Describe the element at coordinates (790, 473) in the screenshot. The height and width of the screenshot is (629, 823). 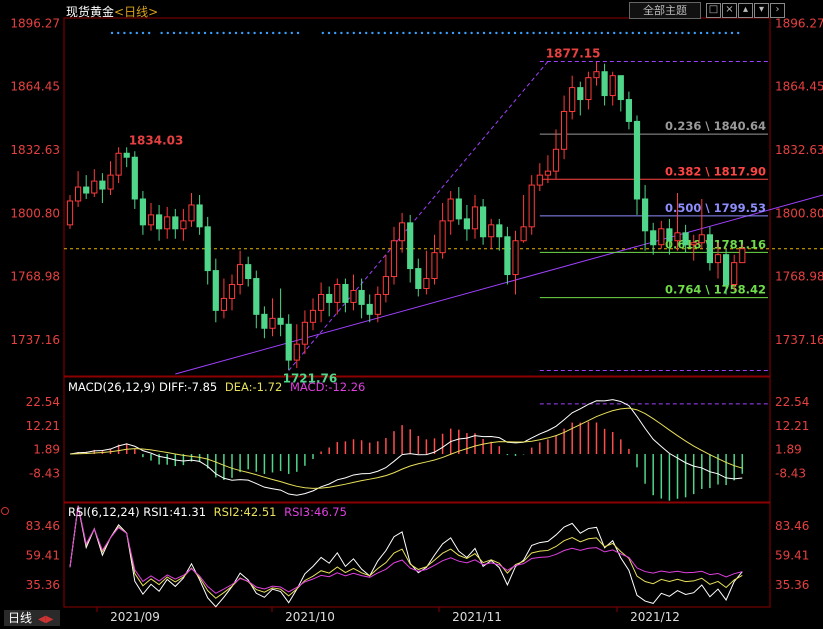
I see `macd-tick-right: -8.43` at that location.